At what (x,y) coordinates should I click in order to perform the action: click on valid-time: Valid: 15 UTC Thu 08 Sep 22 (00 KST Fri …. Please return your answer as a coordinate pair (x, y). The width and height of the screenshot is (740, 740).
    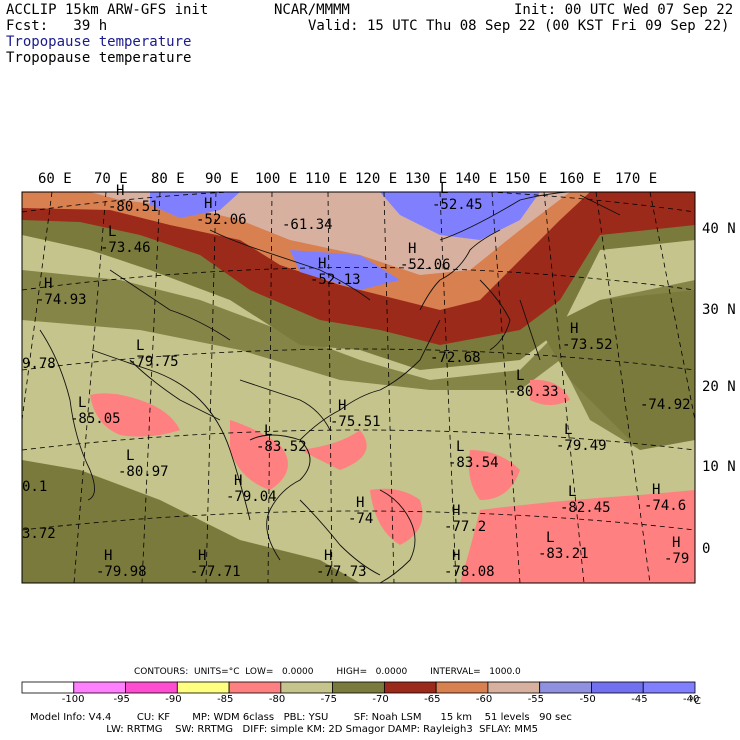
    Looking at the image, I should click on (519, 26).